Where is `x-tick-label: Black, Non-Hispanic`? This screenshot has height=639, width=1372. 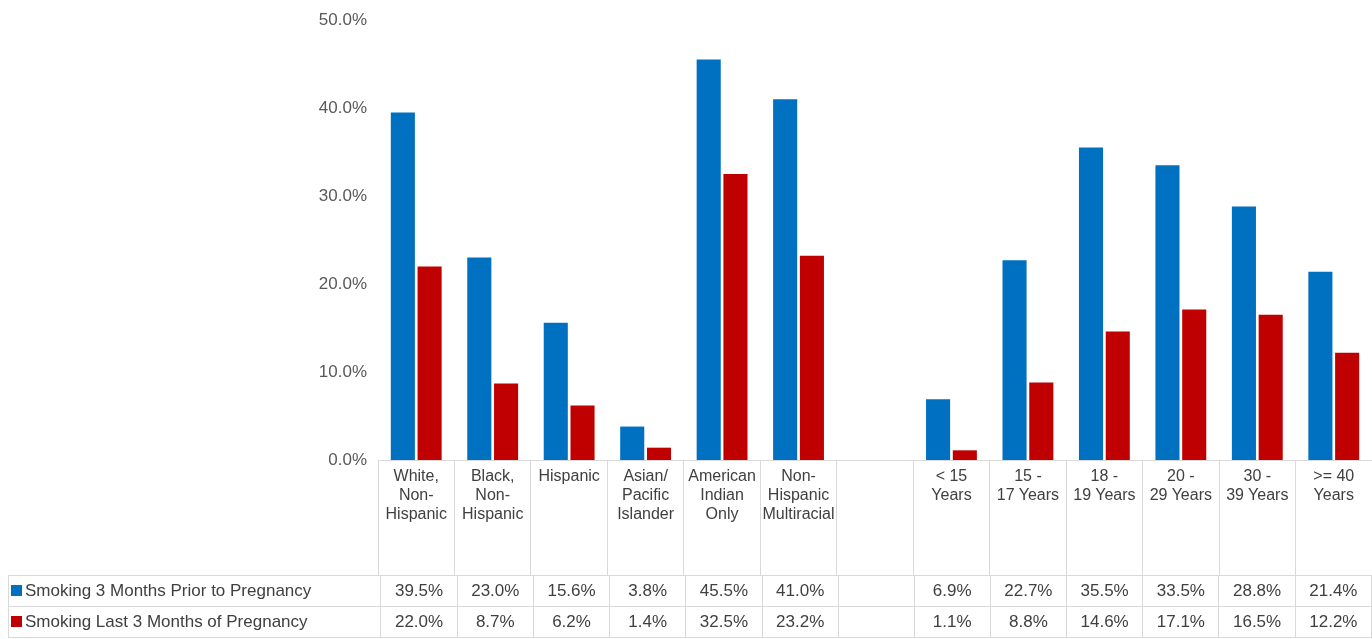 x-tick-label: Black, Non-Hispanic is located at coordinates (493, 495).